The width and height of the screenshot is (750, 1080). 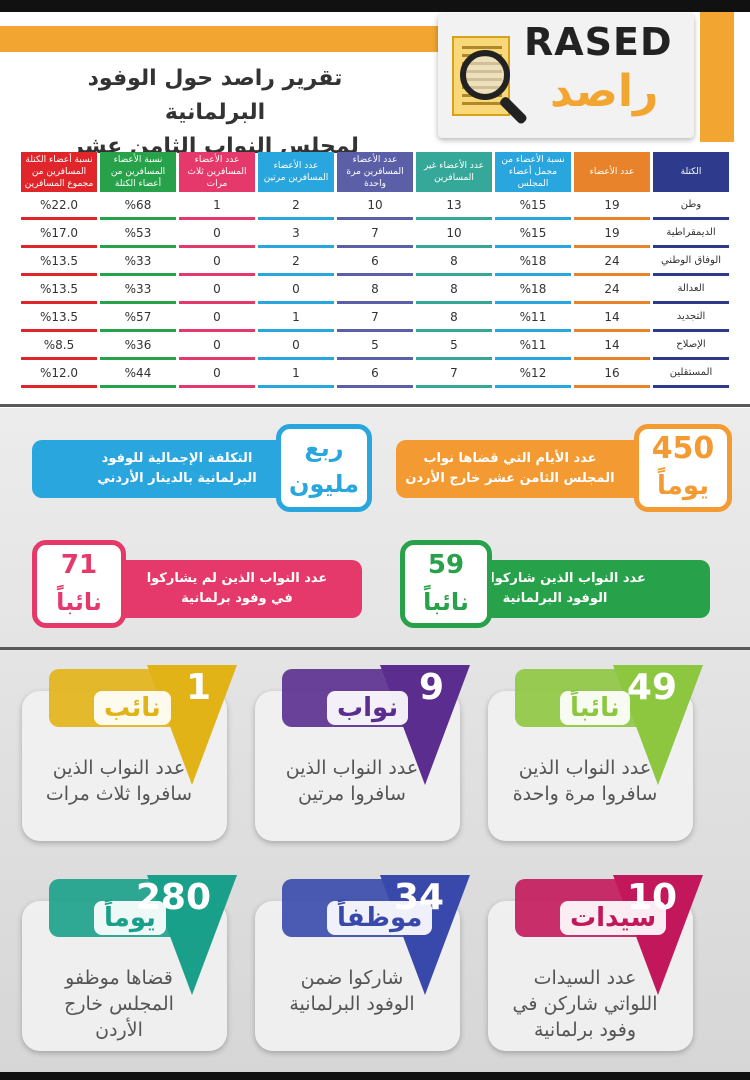 What do you see at coordinates (296, 234) in the screenshot?
I see `table-cell: 3` at bounding box center [296, 234].